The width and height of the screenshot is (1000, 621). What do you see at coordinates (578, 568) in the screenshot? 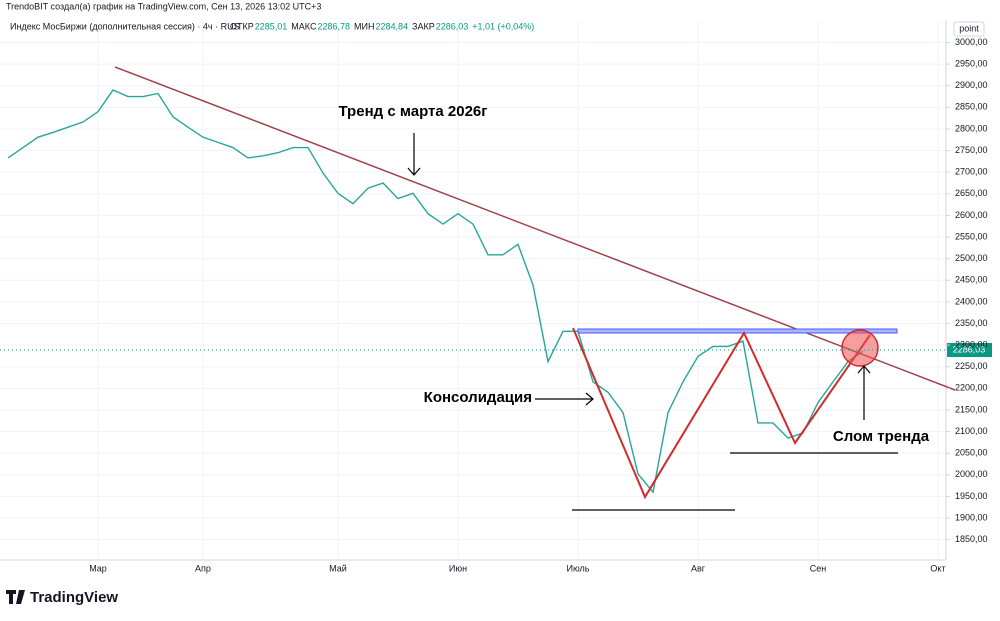
I see `x-tick-label: Июль` at bounding box center [578, 568].